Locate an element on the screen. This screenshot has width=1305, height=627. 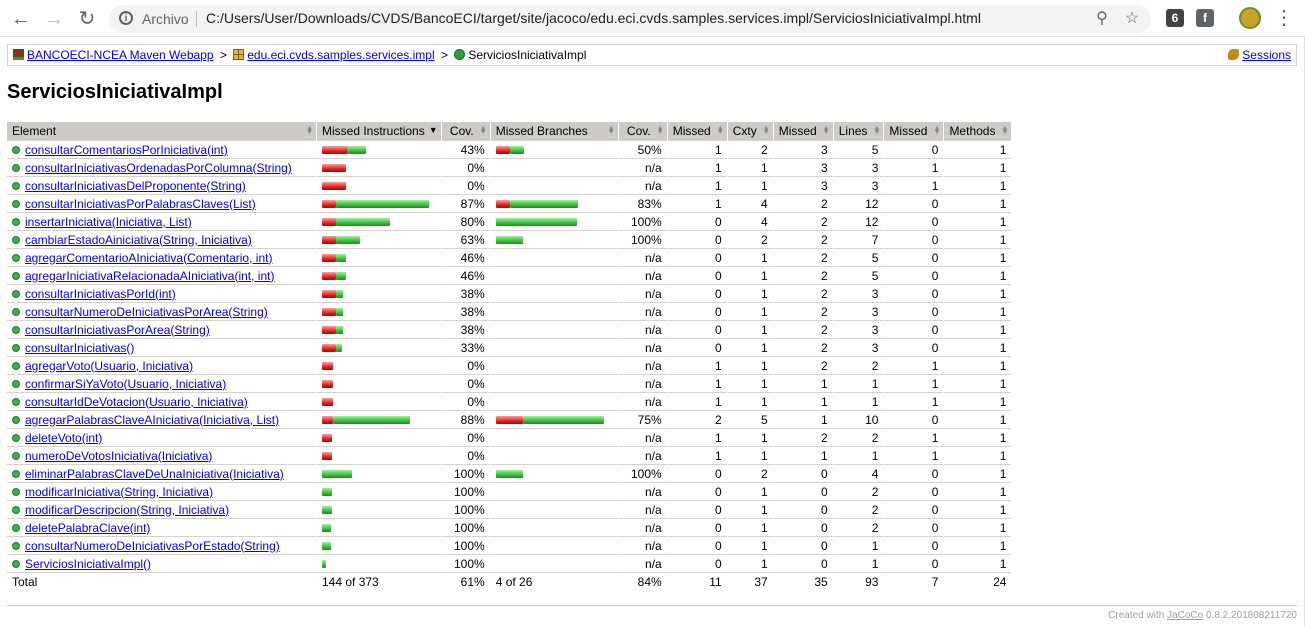
element-cell: consultarComentariosPorIniciativa(int) is located at coordinates (162, 149).